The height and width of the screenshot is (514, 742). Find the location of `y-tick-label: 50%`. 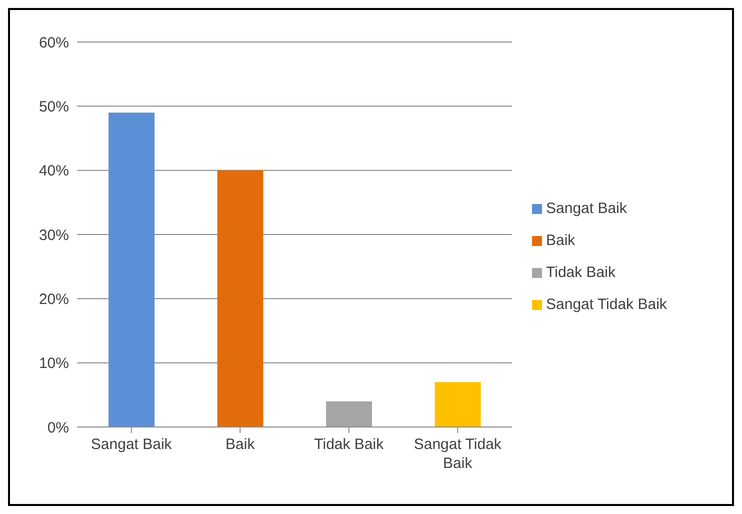

y-tick-label: 50% is located at coordinates (53, 107).